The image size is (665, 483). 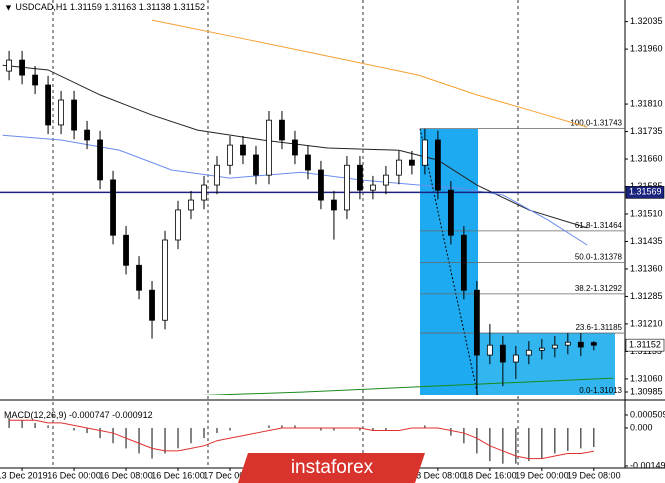 I want to click on macd-signal, so click(x=301, y=439).